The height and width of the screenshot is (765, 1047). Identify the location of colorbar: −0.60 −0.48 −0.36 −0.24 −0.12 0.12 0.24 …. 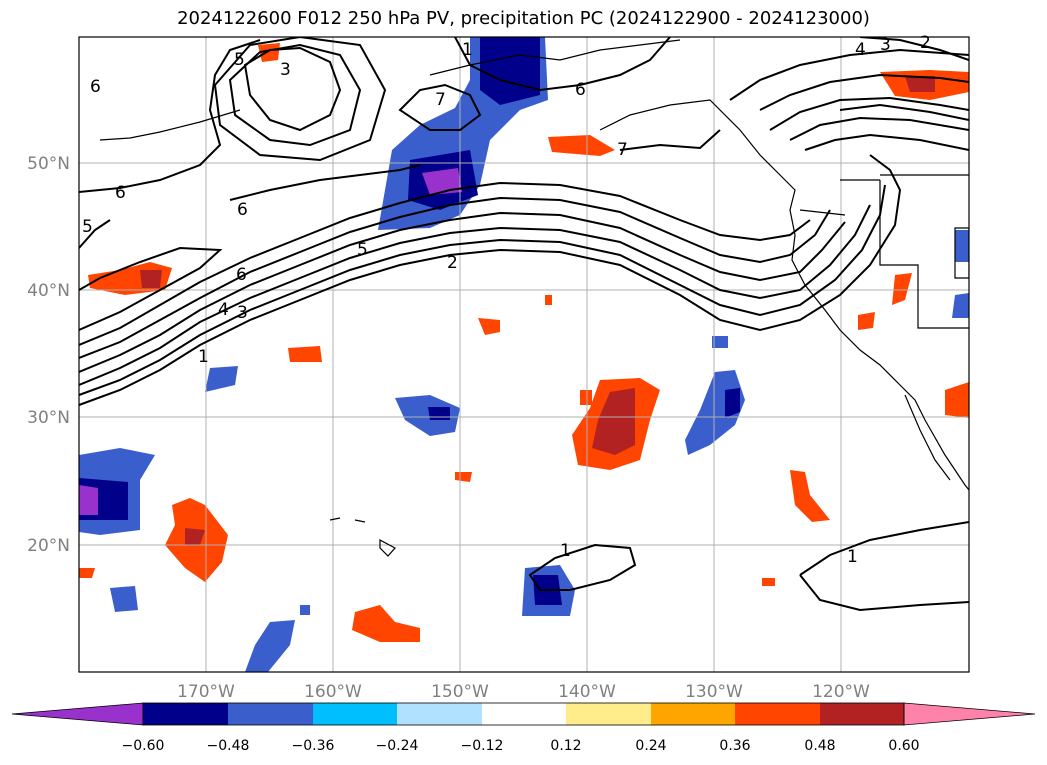
(523, 728).